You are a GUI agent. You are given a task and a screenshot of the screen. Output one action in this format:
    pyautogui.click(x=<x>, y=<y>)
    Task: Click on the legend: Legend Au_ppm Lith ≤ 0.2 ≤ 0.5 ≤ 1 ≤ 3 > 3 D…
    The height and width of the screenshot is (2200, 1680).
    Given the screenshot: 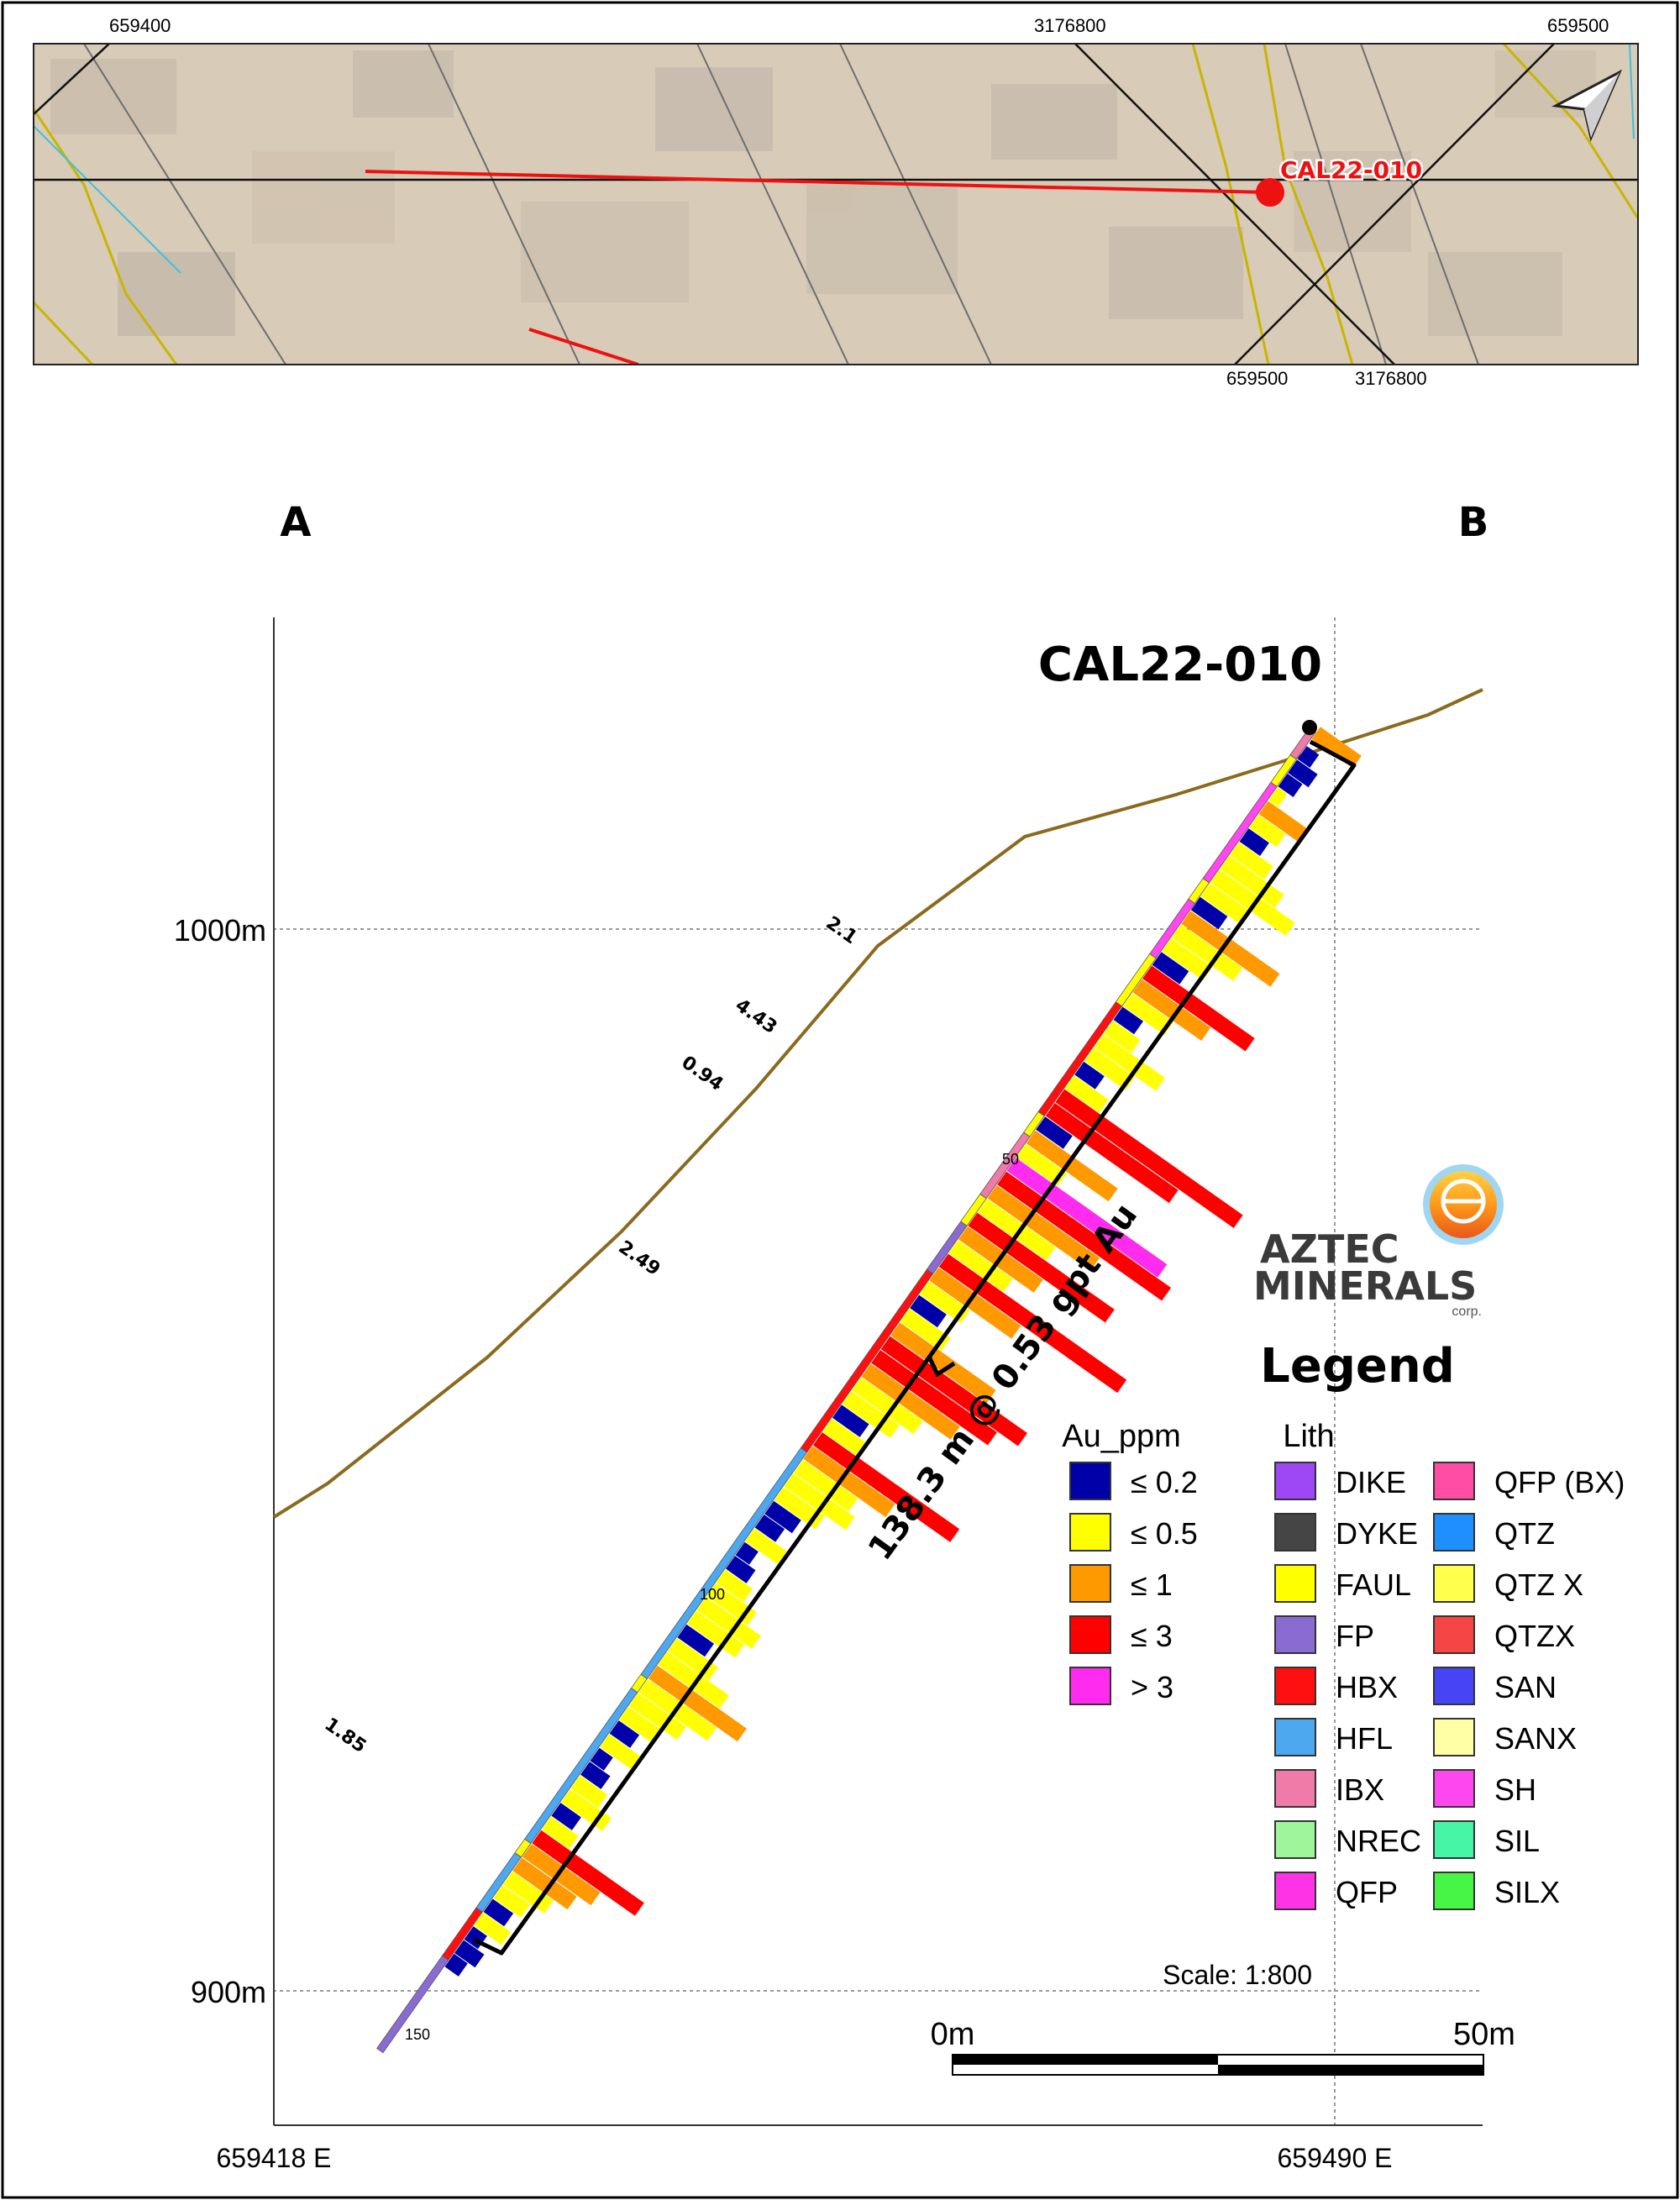 What is the action you would take?
    pyautogui.click(x=1343, y=1624)
    